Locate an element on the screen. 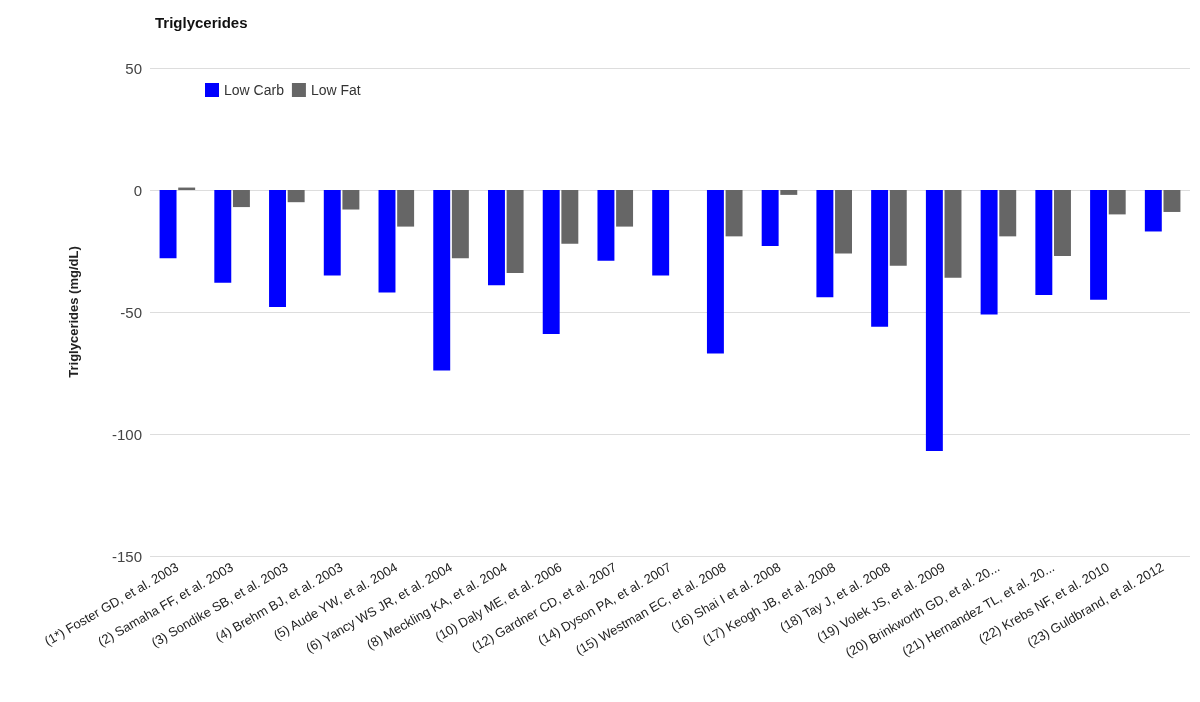 This screenshot has width=1200, height=702. legend-label: Low Fat is located at coordinates (335, 90).